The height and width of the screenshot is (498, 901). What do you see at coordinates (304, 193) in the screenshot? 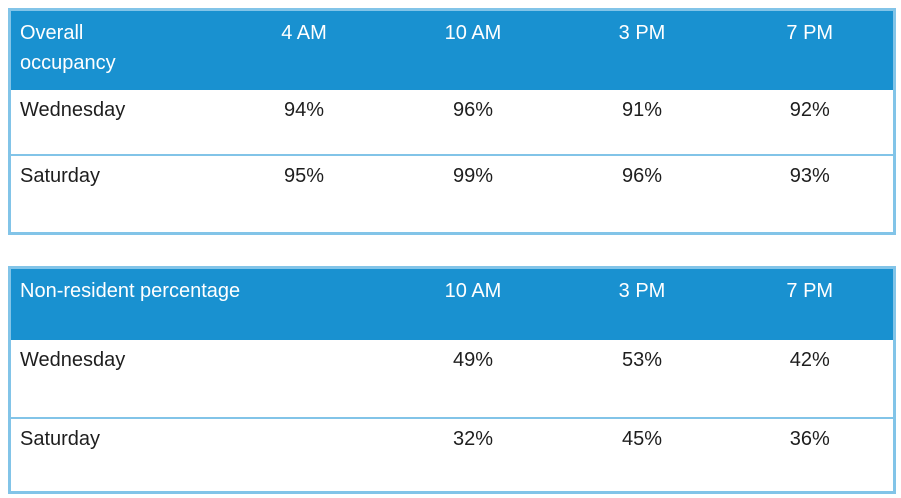
I see `cell-saturday-4am: 95%` at bounding box center [304, 193].